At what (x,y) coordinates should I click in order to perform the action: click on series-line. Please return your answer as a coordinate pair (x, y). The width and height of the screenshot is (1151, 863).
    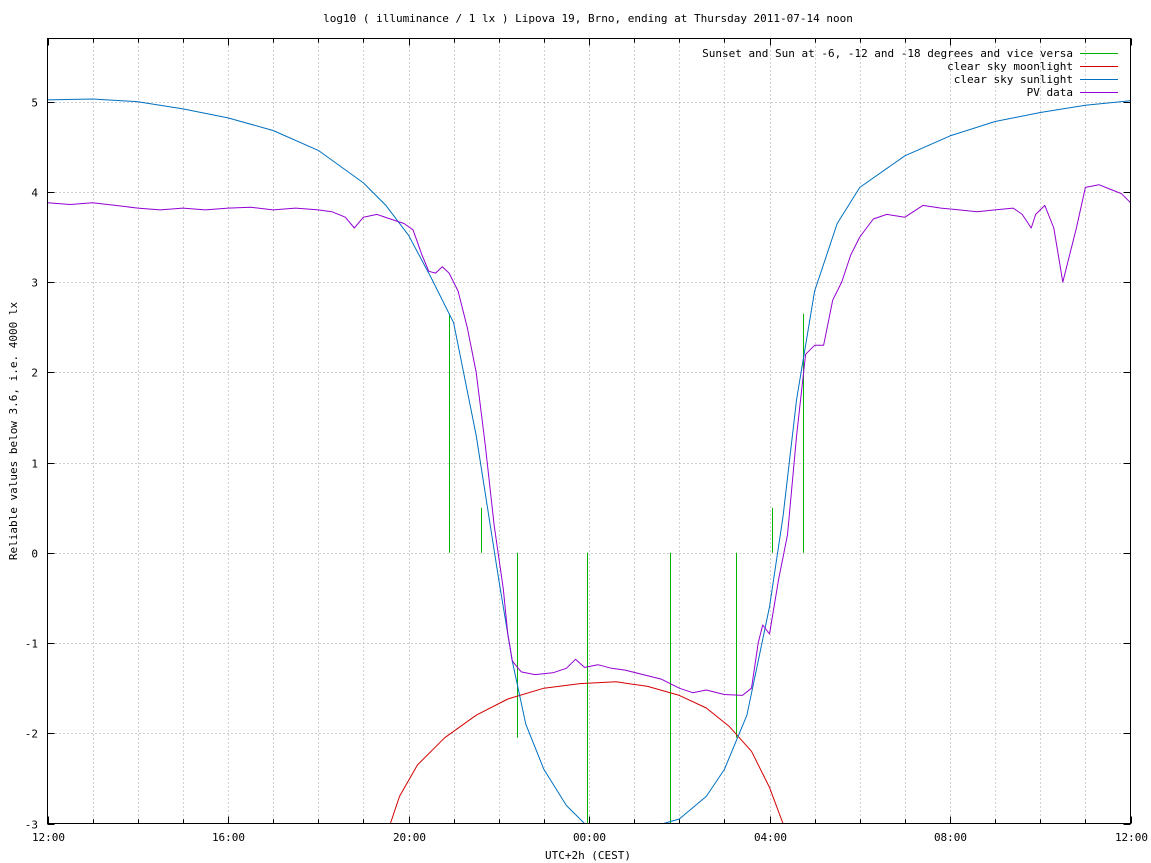
    Looking at the image, I should click on (586, 752).